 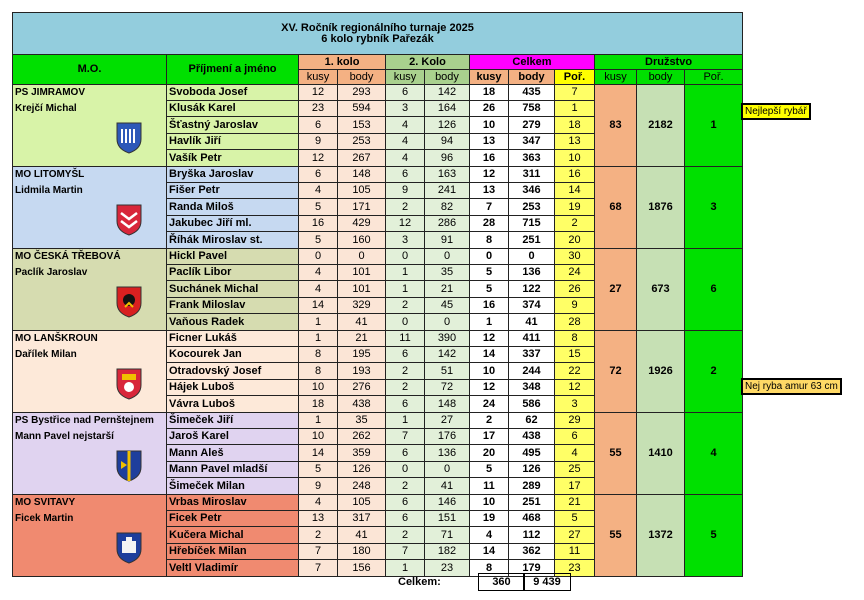 What do you see at coordinates (615, 289) in the screenshot?
I see `team-kusy: 27` at bounding box center [615, 289].